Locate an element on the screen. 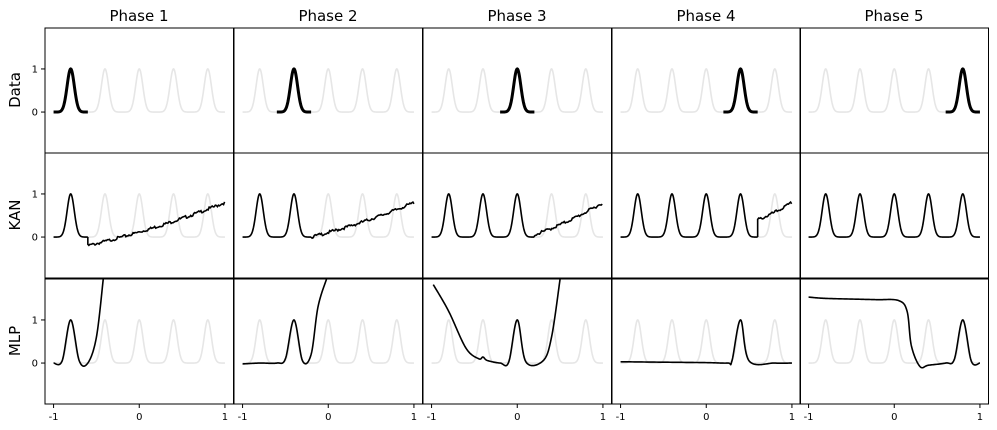 The width and height of the screenshot is (997, 430). row-labels: Data KAN MLP is located at coordinates (15, 214).